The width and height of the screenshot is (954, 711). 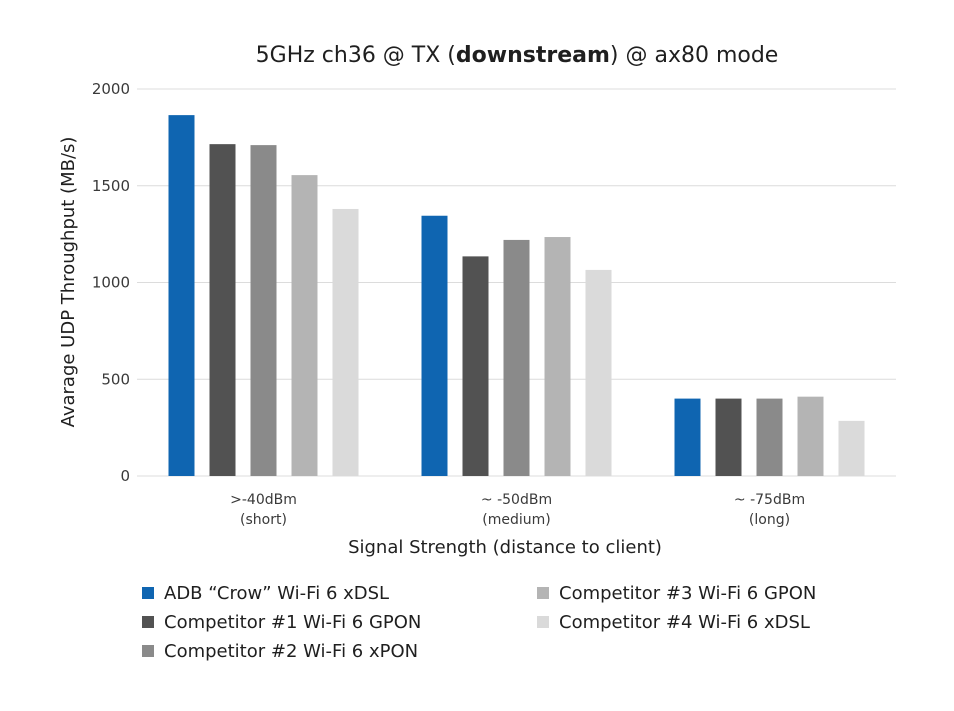 I want to click on bar-series1-cat3, so click(x=687, y=437).